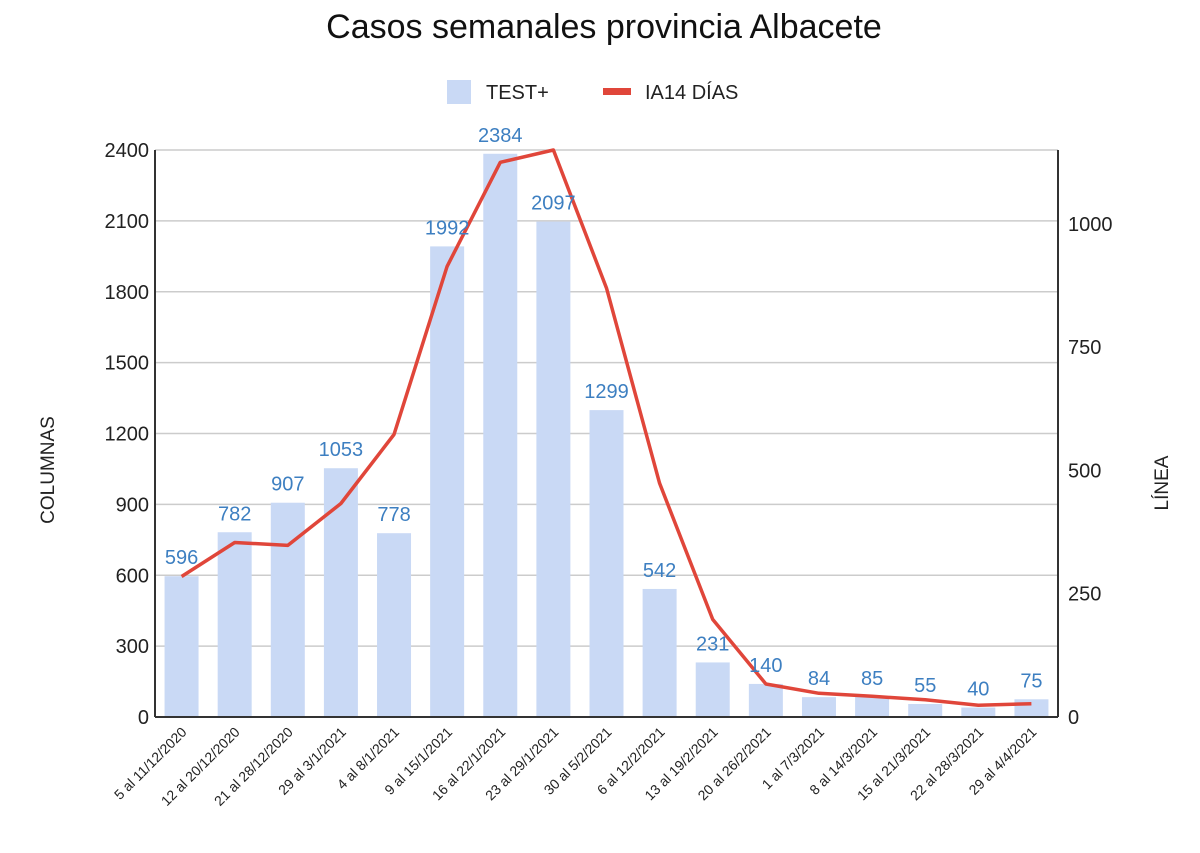 Image resolution: width=1200 pixels, height=853 pixels. Describe the element at coordinates (553, 204) in the screenshot. I see `data-label: 2097` at that location.